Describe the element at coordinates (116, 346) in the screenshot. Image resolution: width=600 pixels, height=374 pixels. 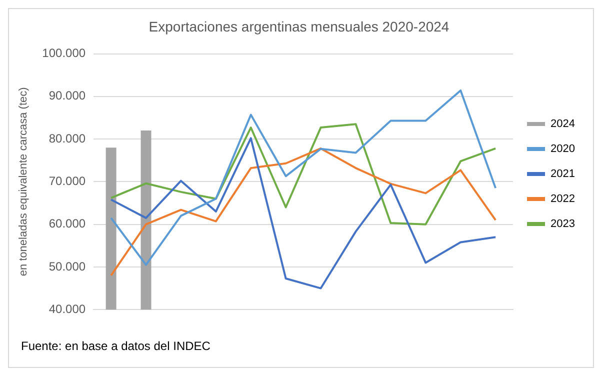
I see `source-note: Fuente: en base a datos del INDEC` at that location.